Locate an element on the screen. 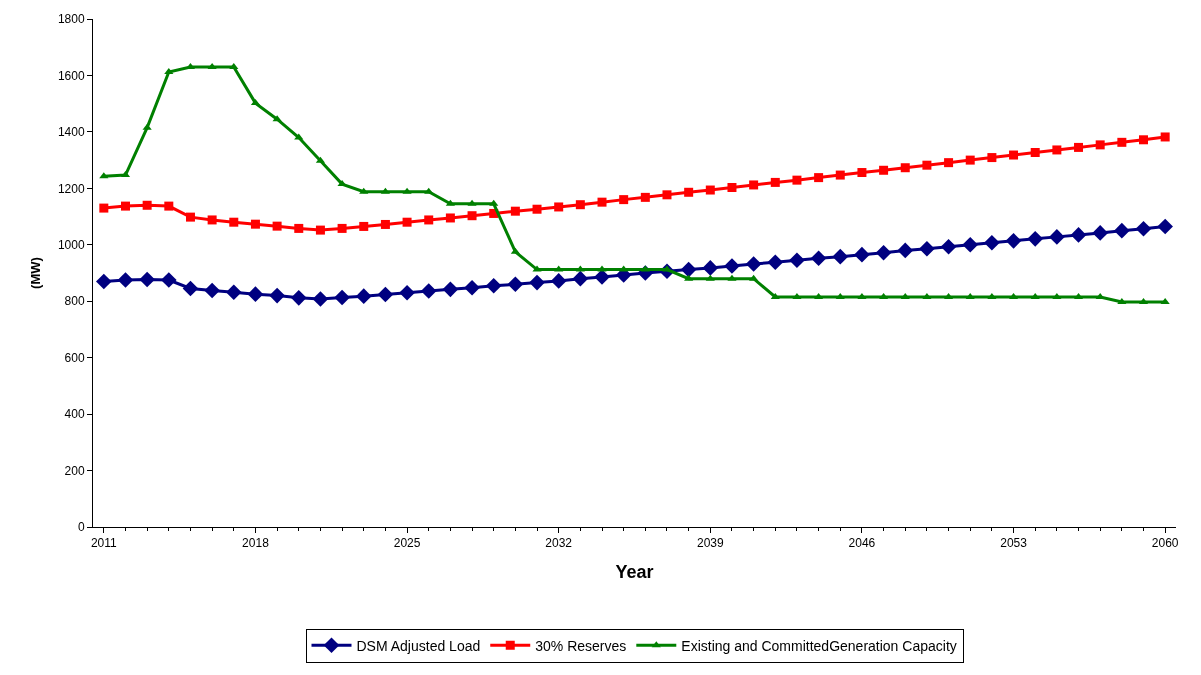 The height and width of the screenshot is (675, 1201). x-tick-label: 2025 is located at coordinates (407, 543).